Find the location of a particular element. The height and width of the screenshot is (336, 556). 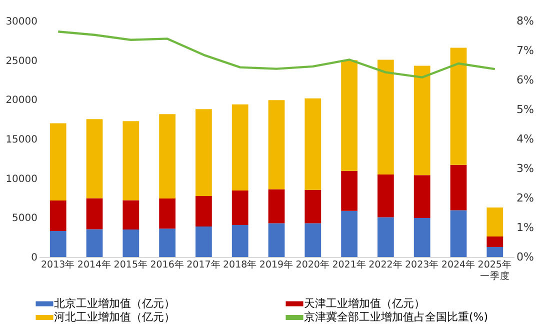

y-tick-label: 0 is located at coordinates (34, 258).